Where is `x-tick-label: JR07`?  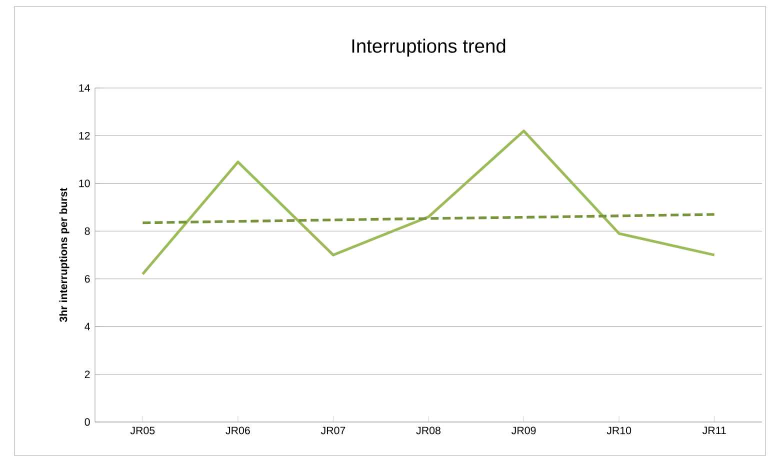 x-tick-label: JR07 is located at coordinates (333, 430).